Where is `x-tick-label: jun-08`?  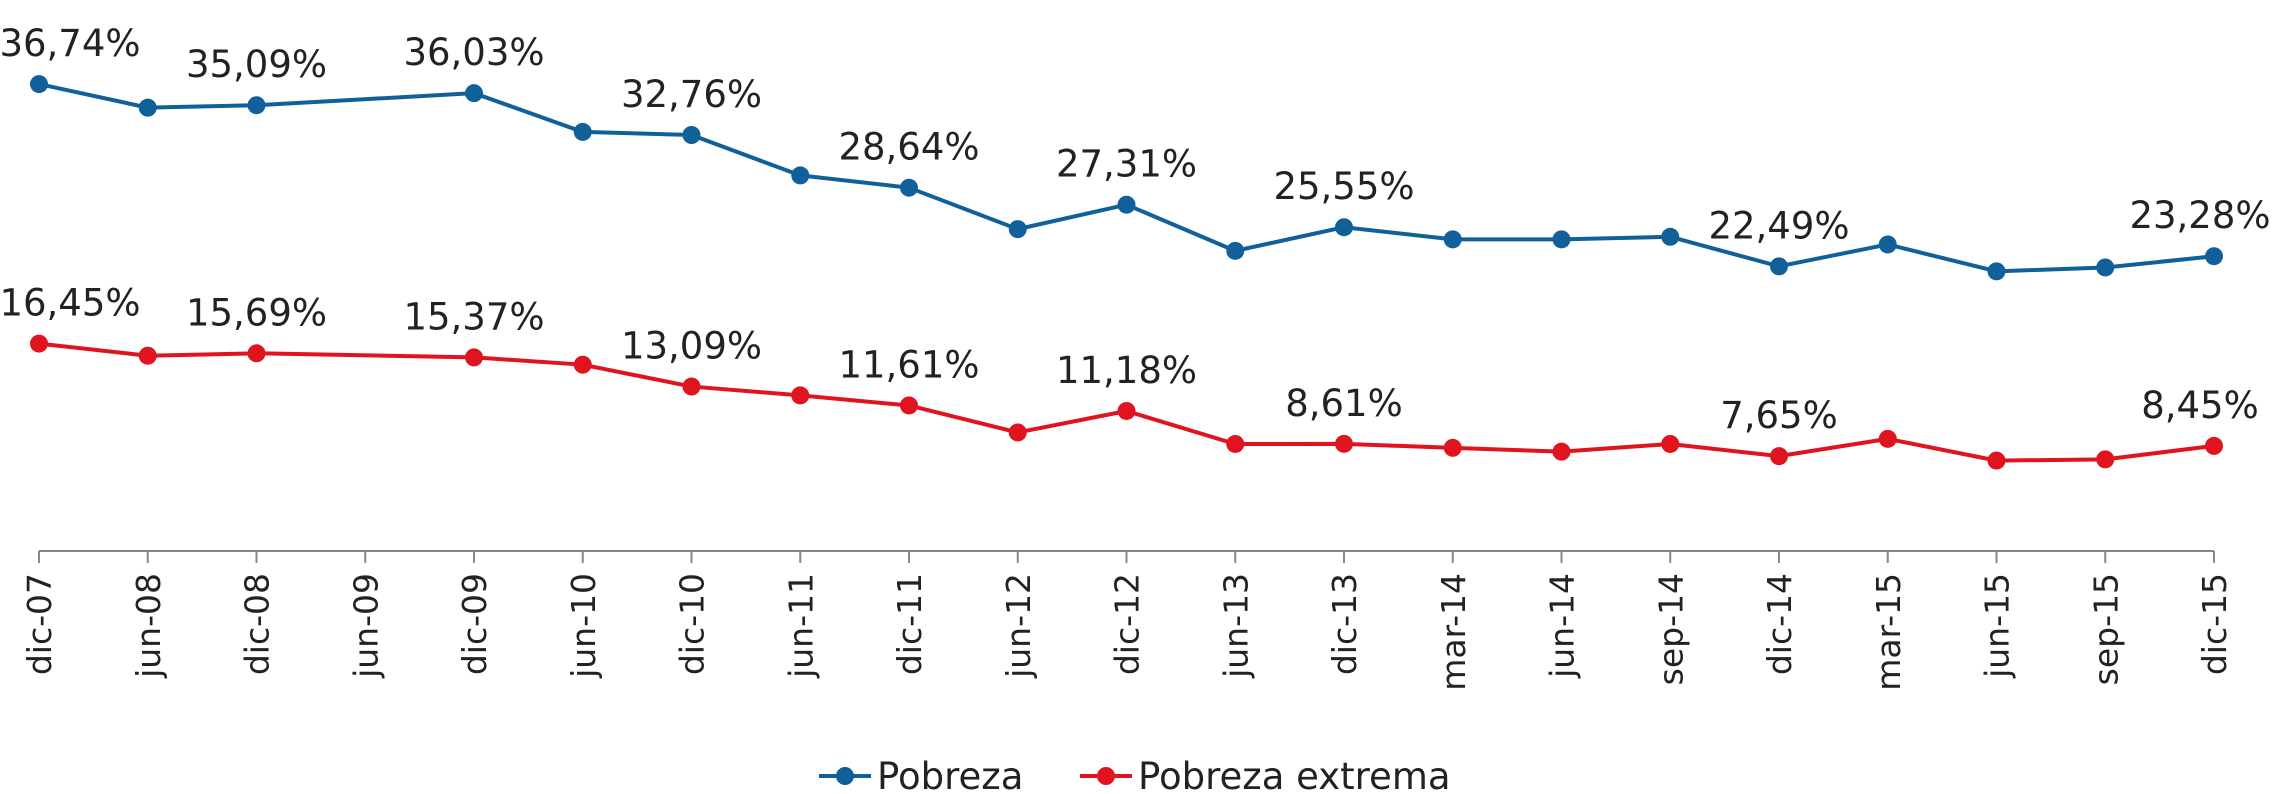 x-tick-label: jun-08 is located at coordinates (148, 626).